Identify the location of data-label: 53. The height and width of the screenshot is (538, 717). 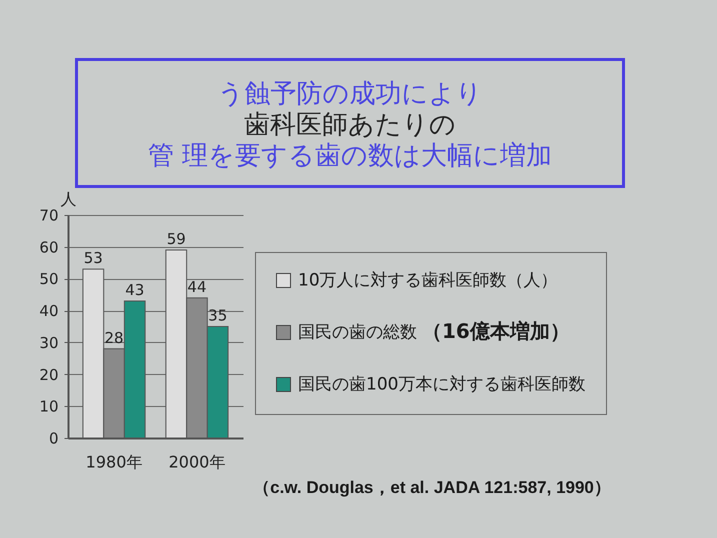
(93, 258).